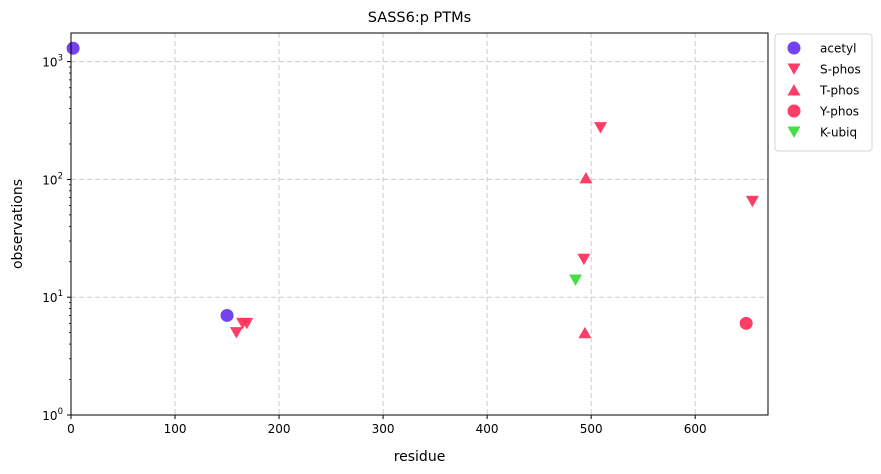  I want to click on y-tick-label: 10⁰, so click(52, 415).